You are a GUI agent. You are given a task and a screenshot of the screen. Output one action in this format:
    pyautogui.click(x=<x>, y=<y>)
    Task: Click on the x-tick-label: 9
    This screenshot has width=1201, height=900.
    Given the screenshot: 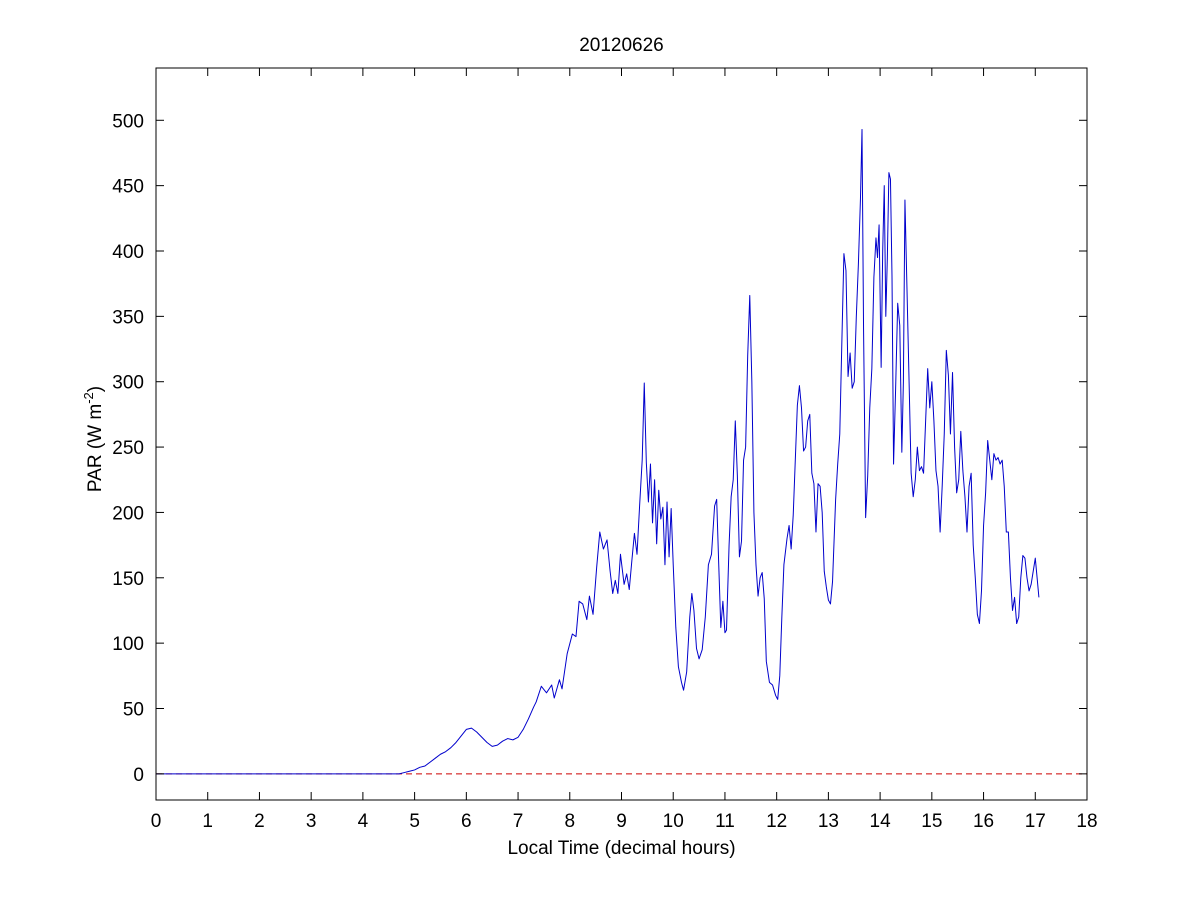 What is the action you would take?
    pyautogui.click(x=621, y=821)
    